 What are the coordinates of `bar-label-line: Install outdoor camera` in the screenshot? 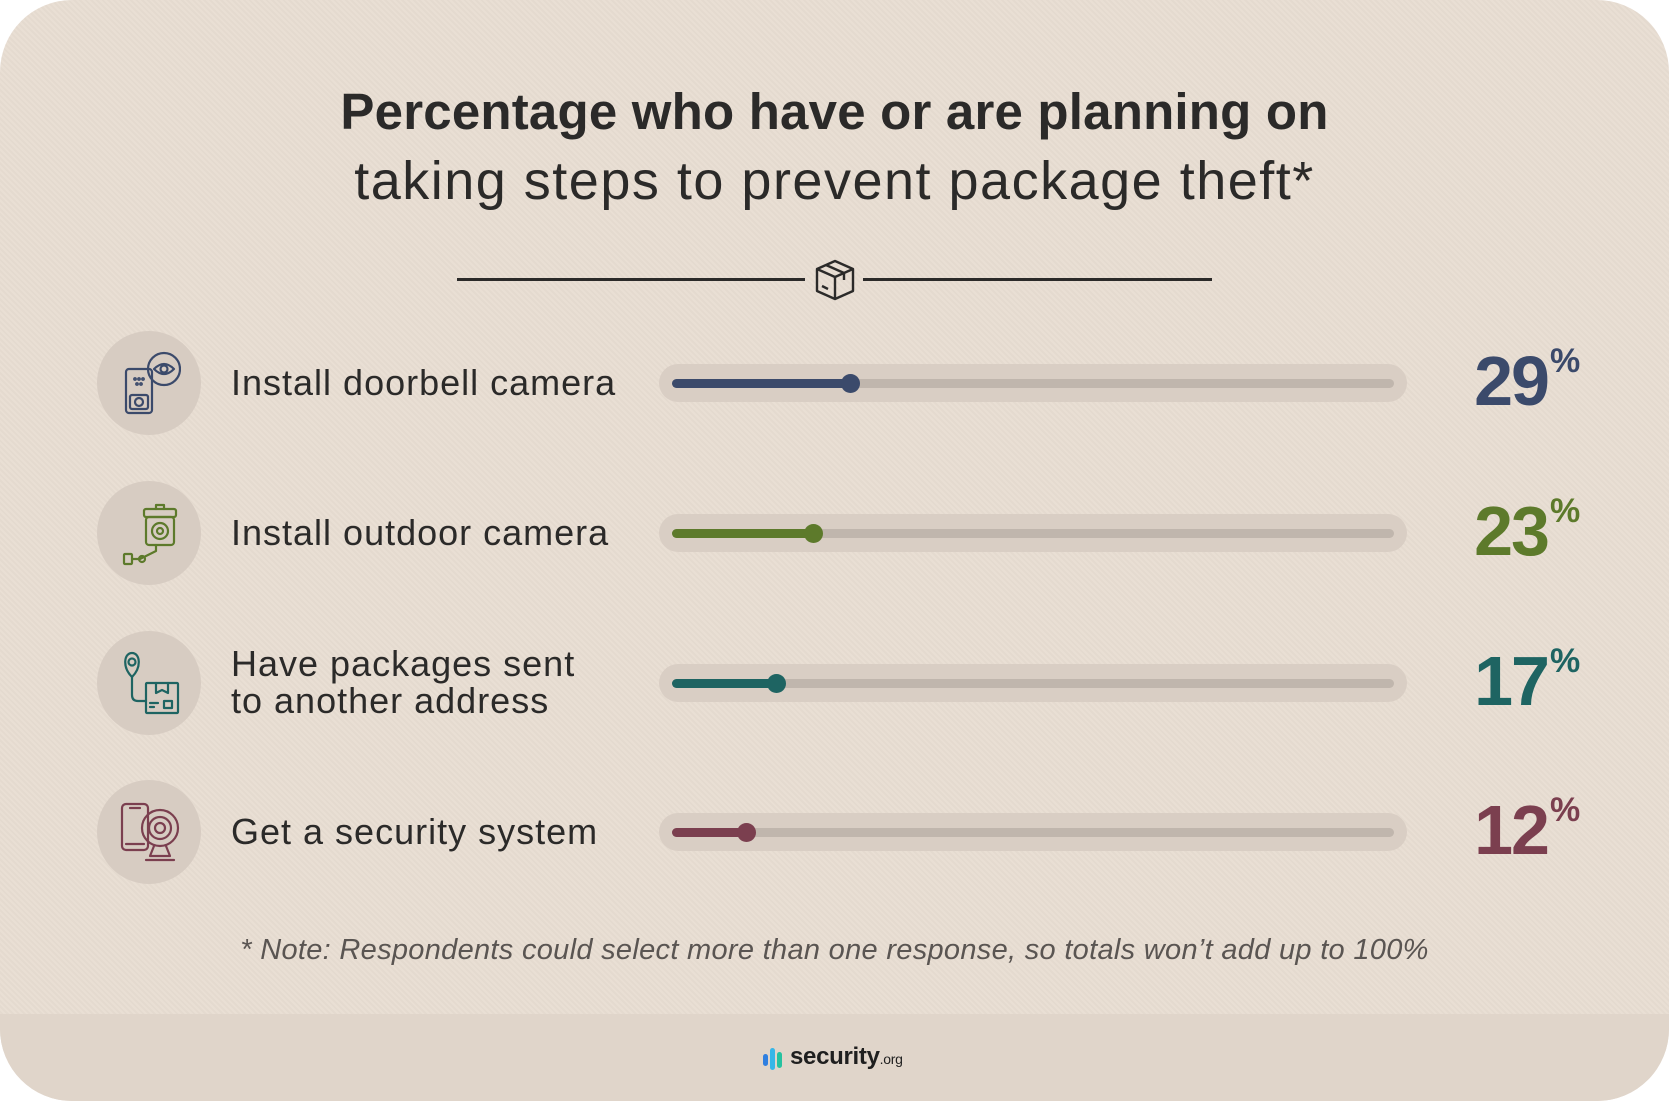 It's located at (420, 532).